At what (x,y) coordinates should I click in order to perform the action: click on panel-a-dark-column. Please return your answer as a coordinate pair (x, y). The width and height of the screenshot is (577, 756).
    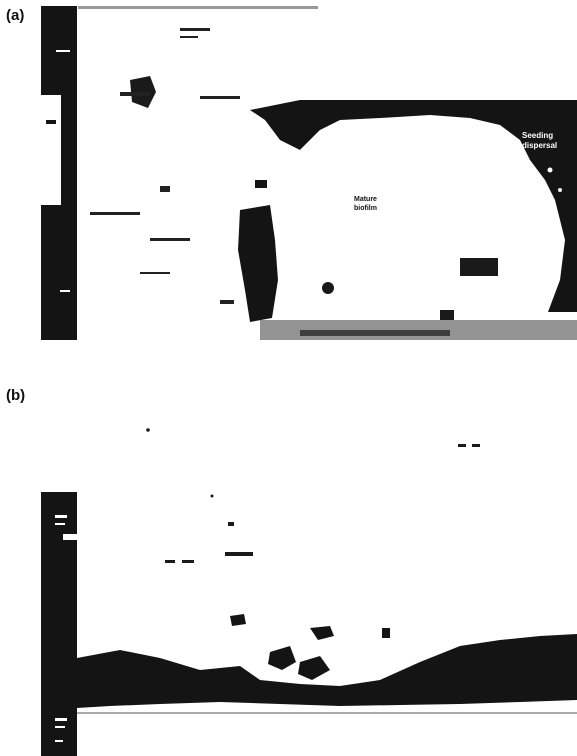
    Looking at the image, I should click on (258, 263).